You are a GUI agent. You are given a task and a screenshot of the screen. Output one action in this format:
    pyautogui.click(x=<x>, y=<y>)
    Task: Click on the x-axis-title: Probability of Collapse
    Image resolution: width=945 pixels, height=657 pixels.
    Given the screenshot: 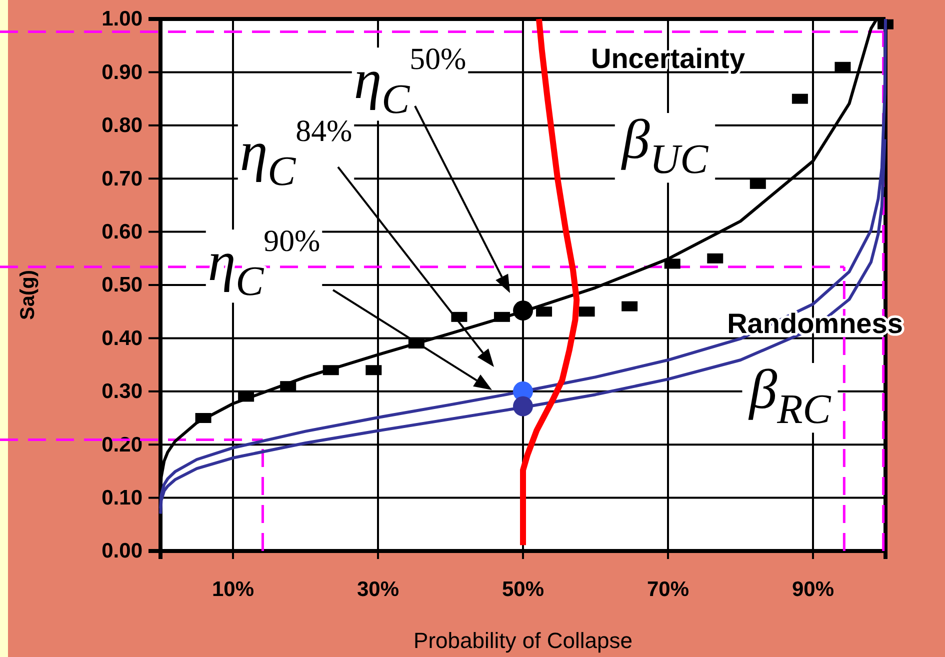 What is the action you would take?
    pyautogui.click(x=523, y=640)
    